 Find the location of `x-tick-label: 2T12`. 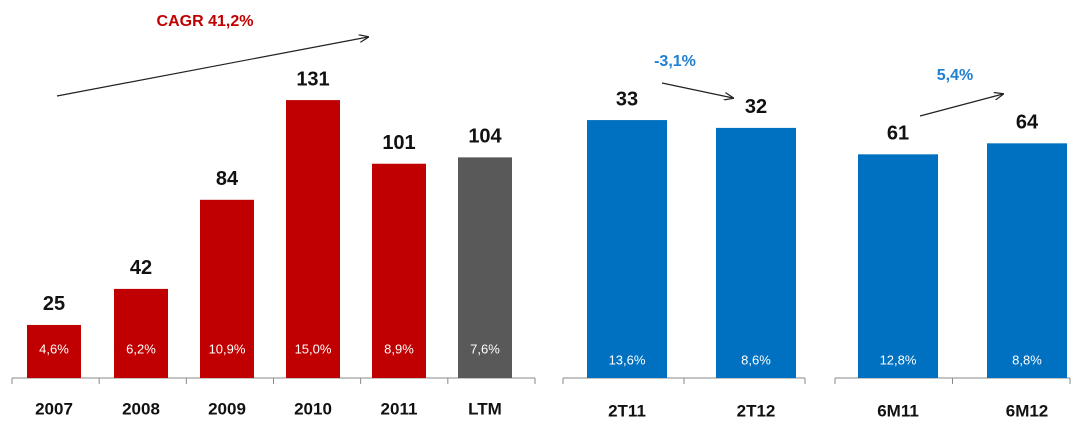

x-tick-label: 2T12 is located at coordinates (756, 410).